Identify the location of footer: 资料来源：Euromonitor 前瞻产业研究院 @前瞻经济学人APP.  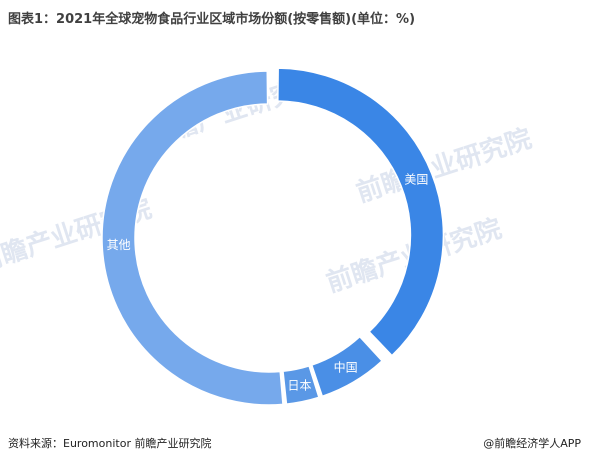
(294, 442).